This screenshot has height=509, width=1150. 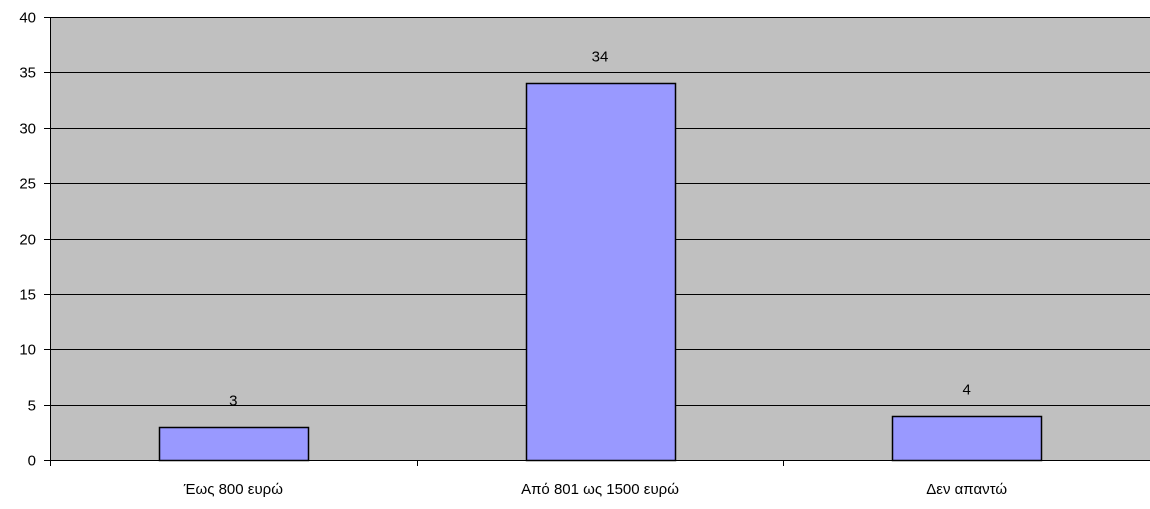 What do you see at coordinates (27, 350) in the screenshot?
I see `y-tick-label: 10` at bounding box center [27, 350].